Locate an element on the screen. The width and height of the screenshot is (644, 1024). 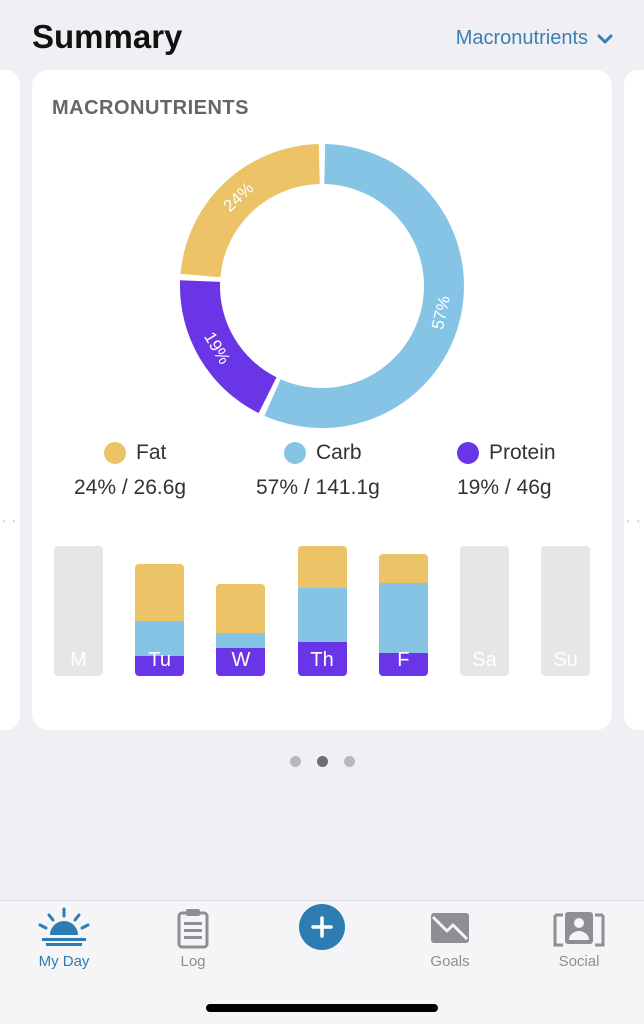
tab-my-day: My Day is located at coordinates (64, 938).